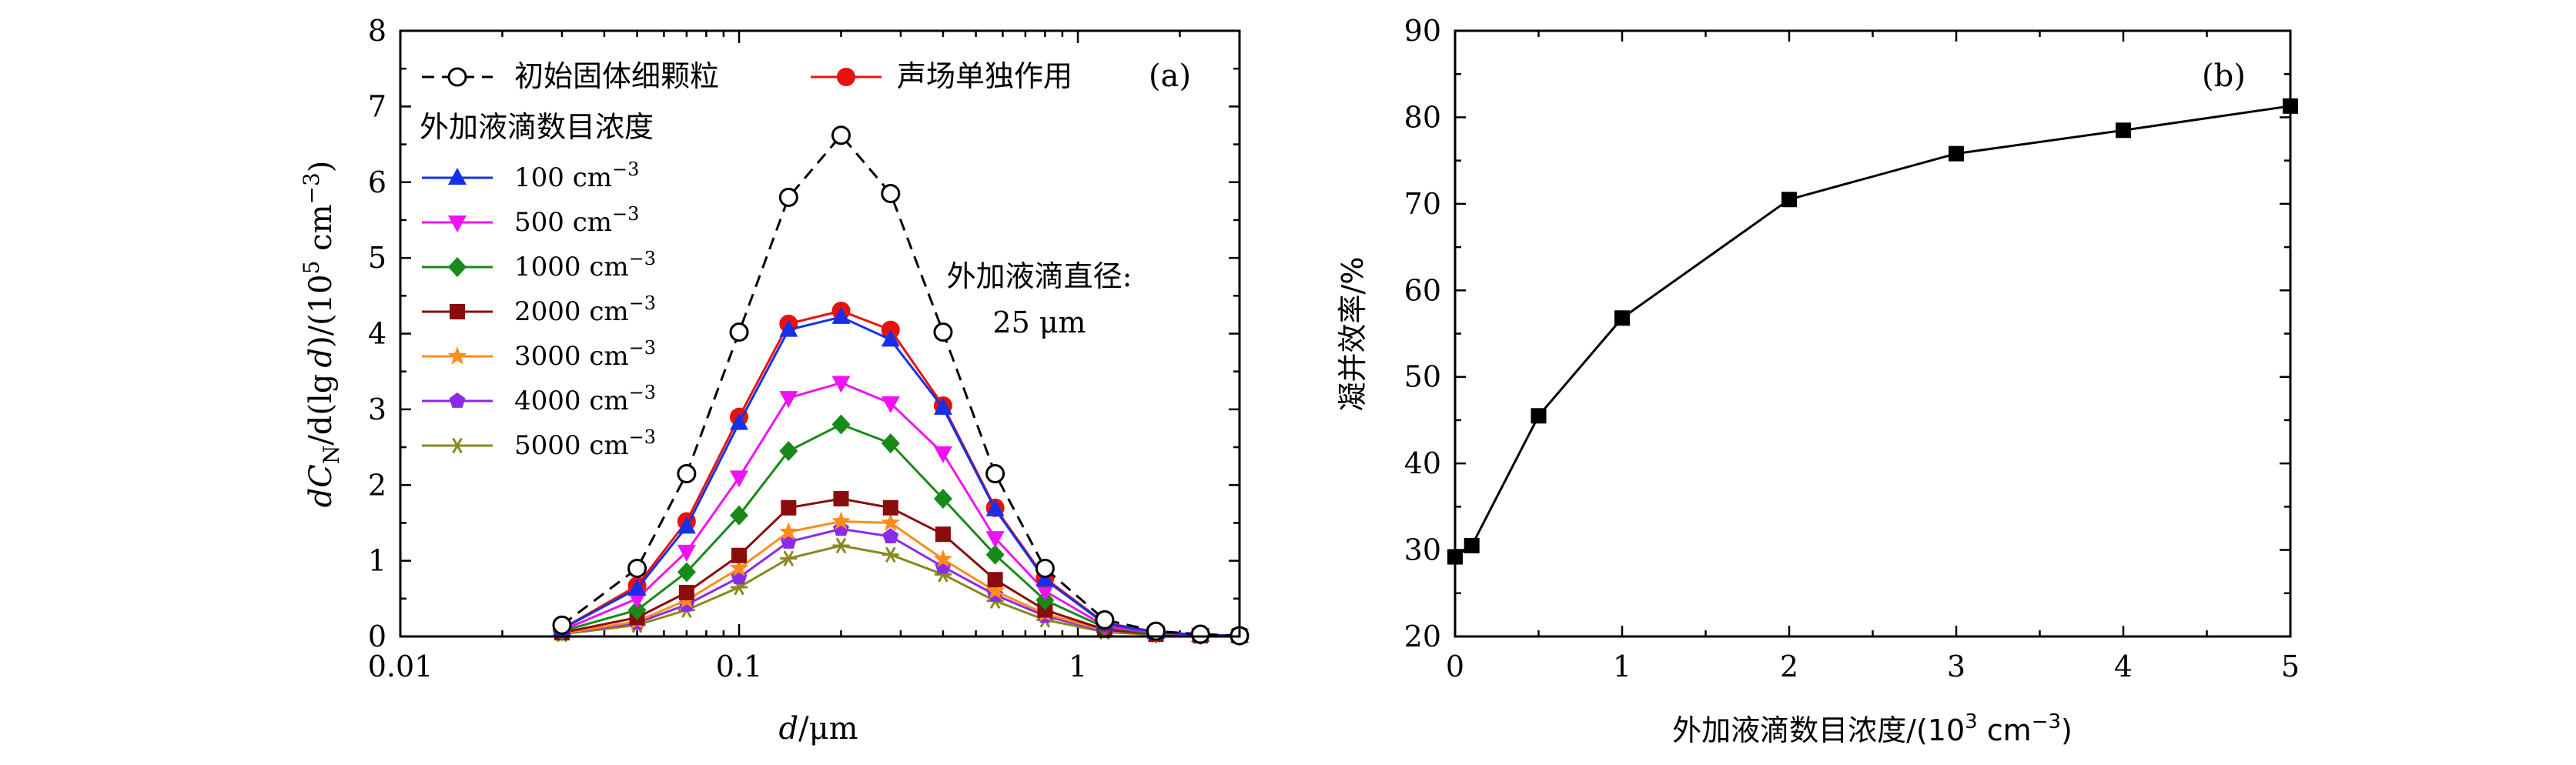 This screenshot has width=2576, height=765. I want to click on x-tick-label: 5, so click(2291, 666).